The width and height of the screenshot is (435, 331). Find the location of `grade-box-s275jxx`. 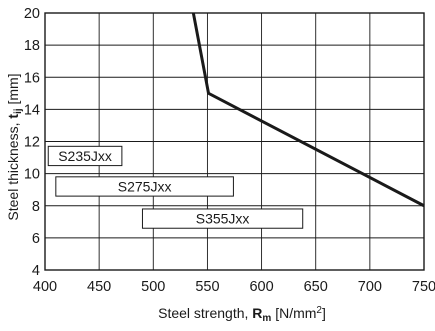

grade-box-s275jxx is located at coordinates (144, 186).